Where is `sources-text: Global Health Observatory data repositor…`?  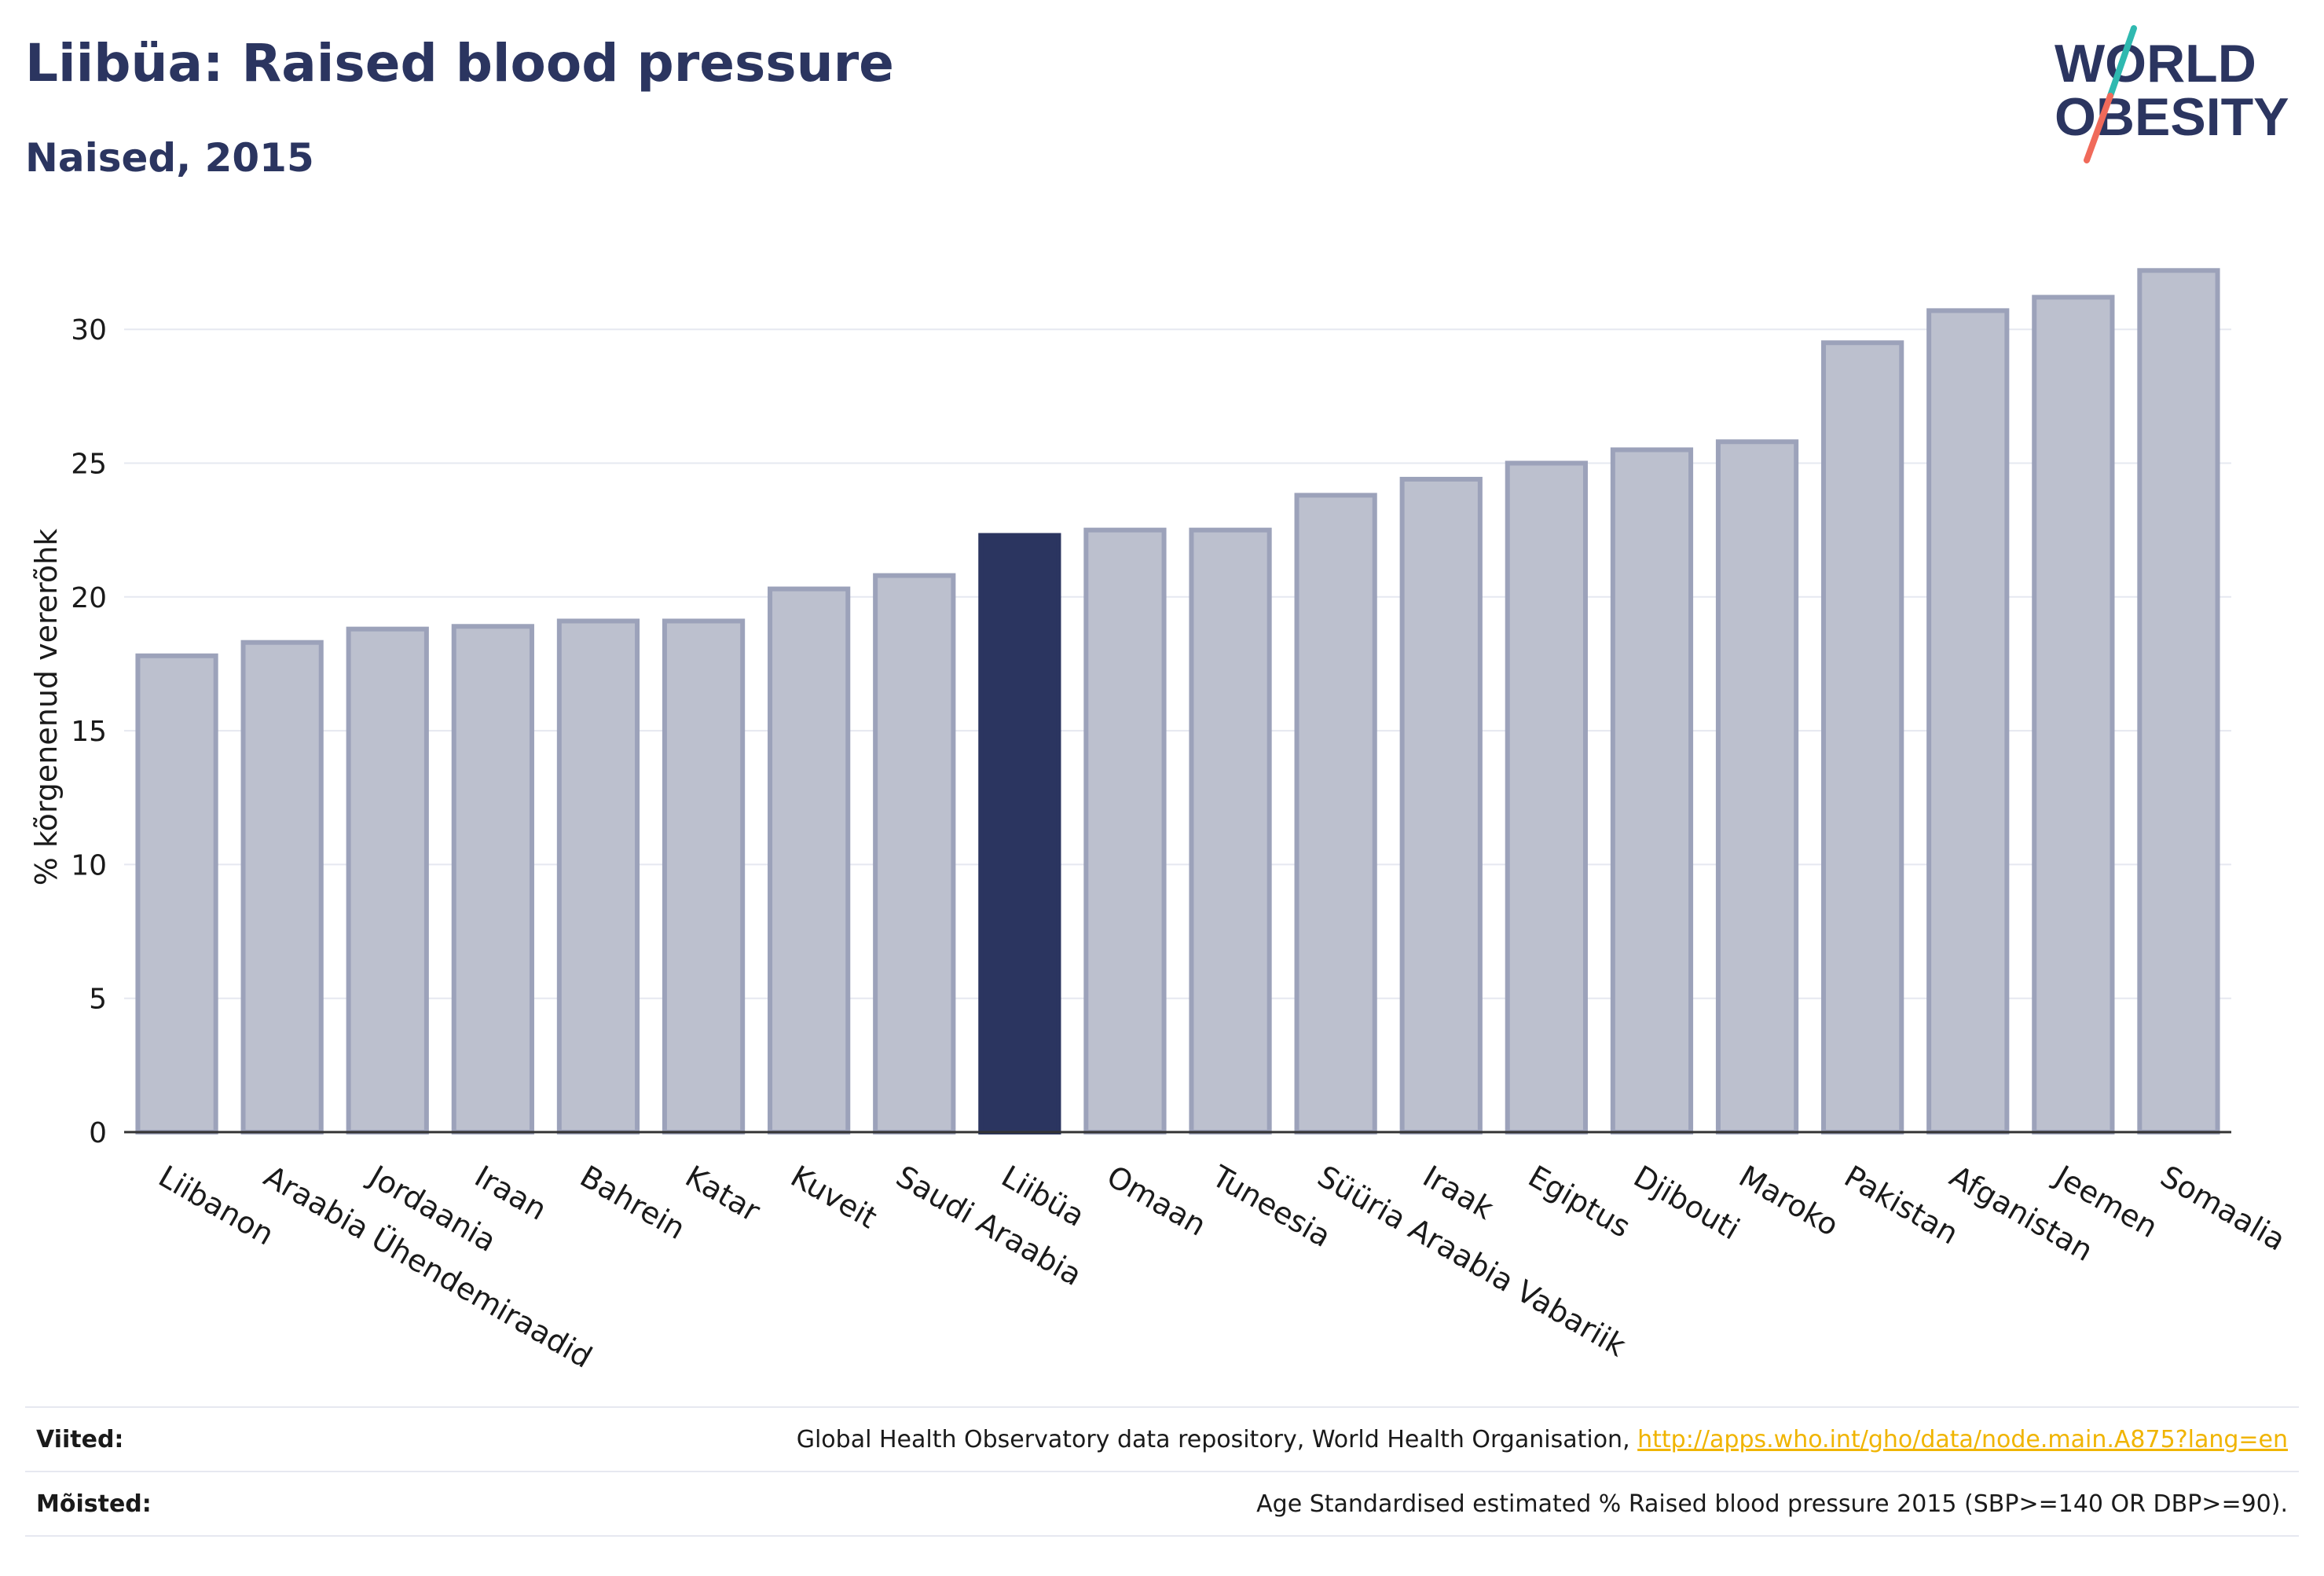 sources-text: Global Health Observatory data repositor… is located at coordinates (1217, 1439).